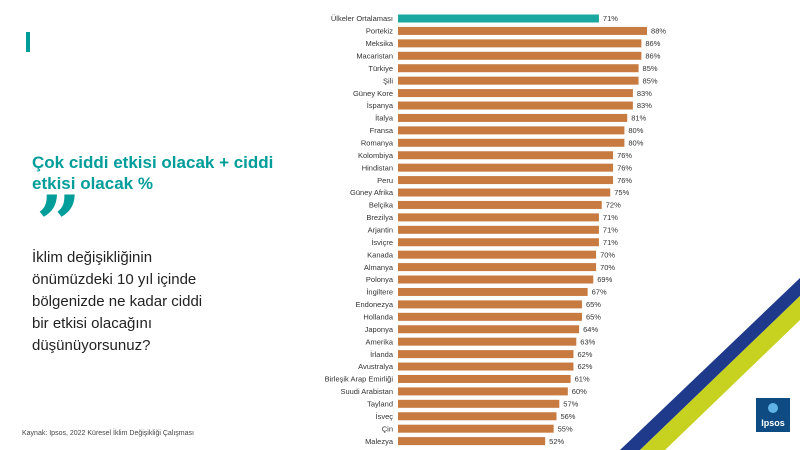 Image resolution: width=800 pixels, height=450 pixels. Describe the element at coordinates (58, 224) in the screenshot. I see `quote-icon: ”` at that location.